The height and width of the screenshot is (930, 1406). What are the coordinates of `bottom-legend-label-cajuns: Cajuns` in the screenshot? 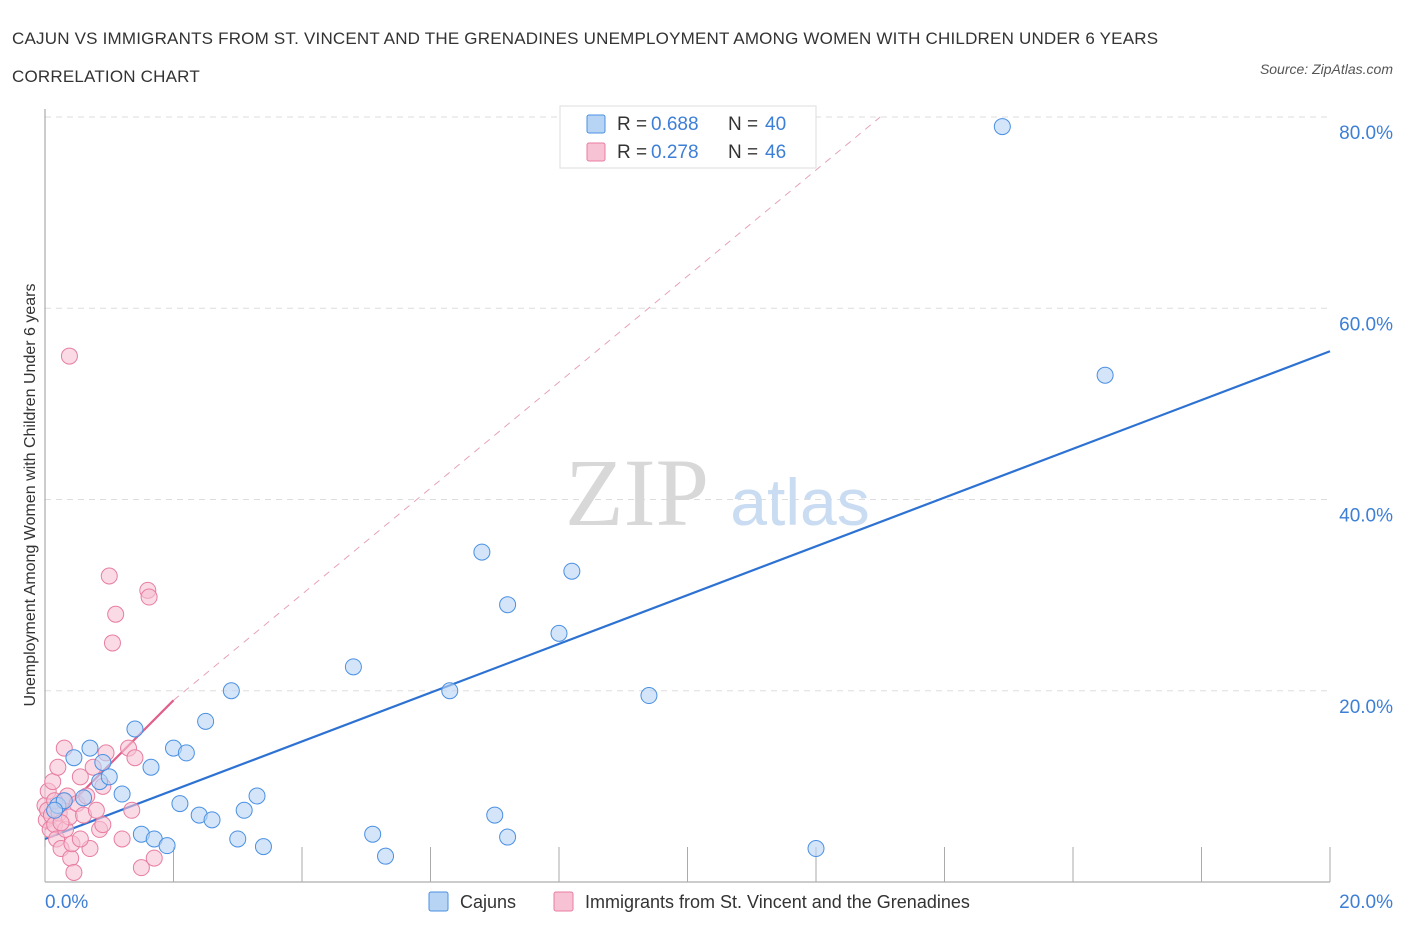 It's located at (488, 902).